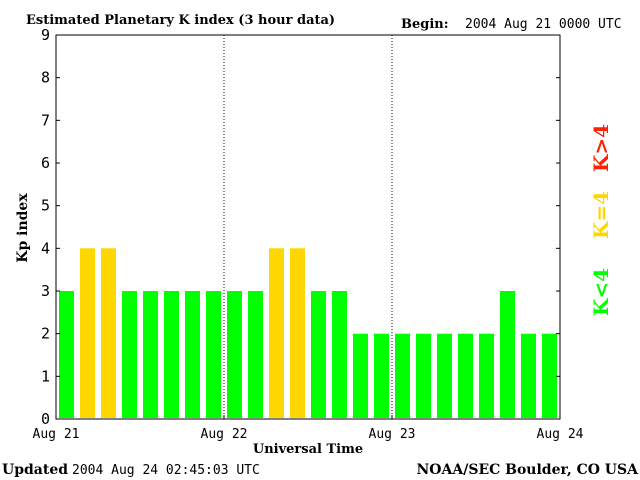 The image size is (640, 480). Describe the element at coordinates (528, 470) in the screenshot. I see `credit-text: NOAA/SEC Boulder, CO USA` at that location.